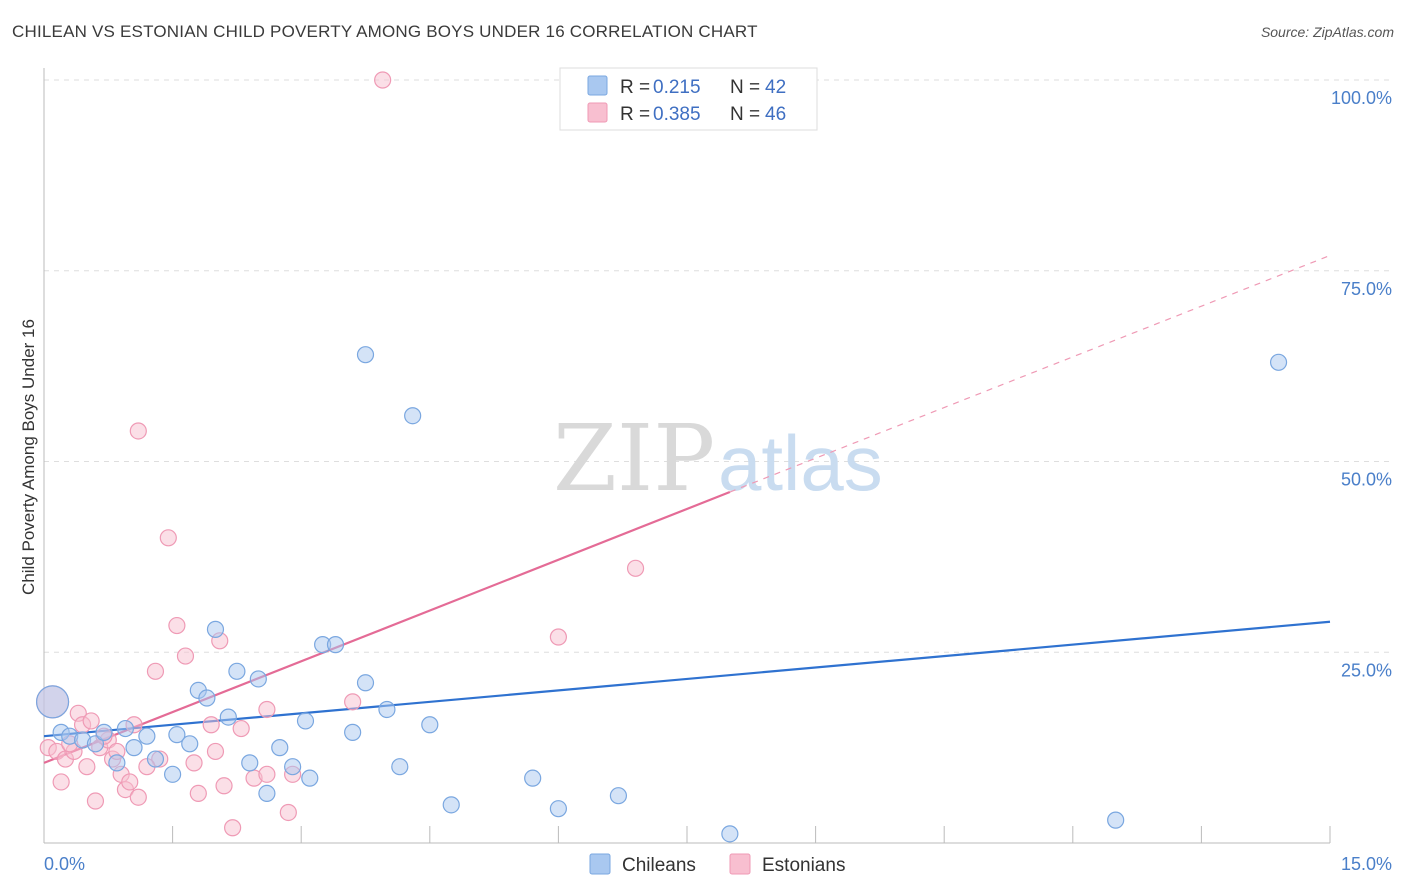 This screenshot has height=892, width=1406. Describe the element at coordinates (775, 87) in the screenshot. I see `legend-n-value-chileans: 42` at that location.